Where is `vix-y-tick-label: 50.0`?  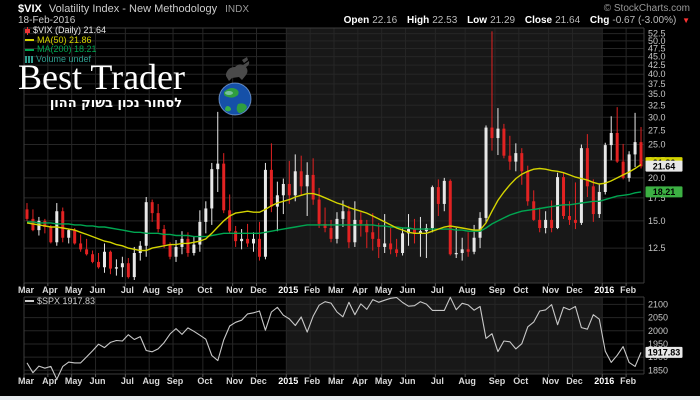
vix-y-tick-label: 50.0 is located at coordinates (657, 41).